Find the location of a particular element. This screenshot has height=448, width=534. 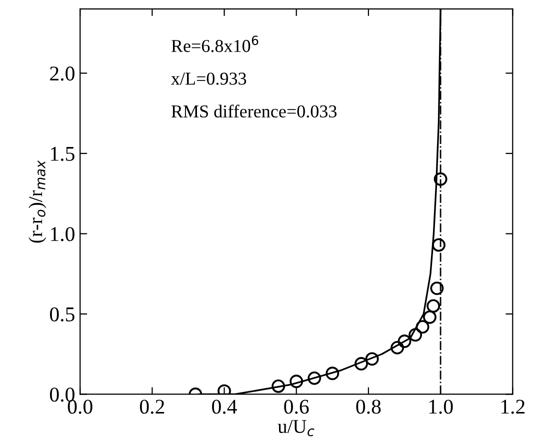

y-tick-label: 0.0 is located at coordinates (62, 395).